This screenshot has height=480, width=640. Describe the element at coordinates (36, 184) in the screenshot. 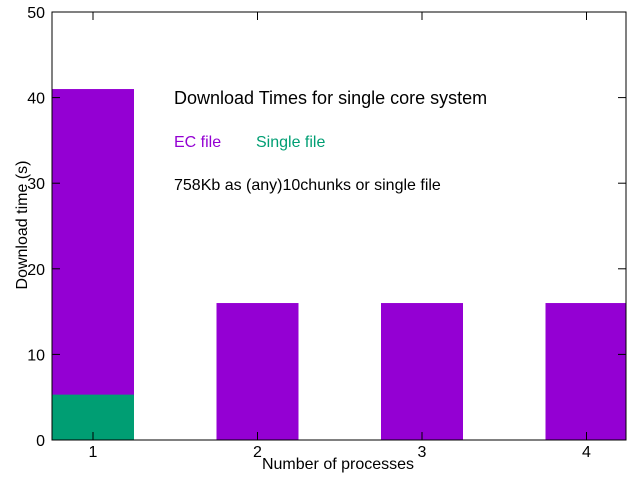

I see `y-tick-label: 30` at that location.